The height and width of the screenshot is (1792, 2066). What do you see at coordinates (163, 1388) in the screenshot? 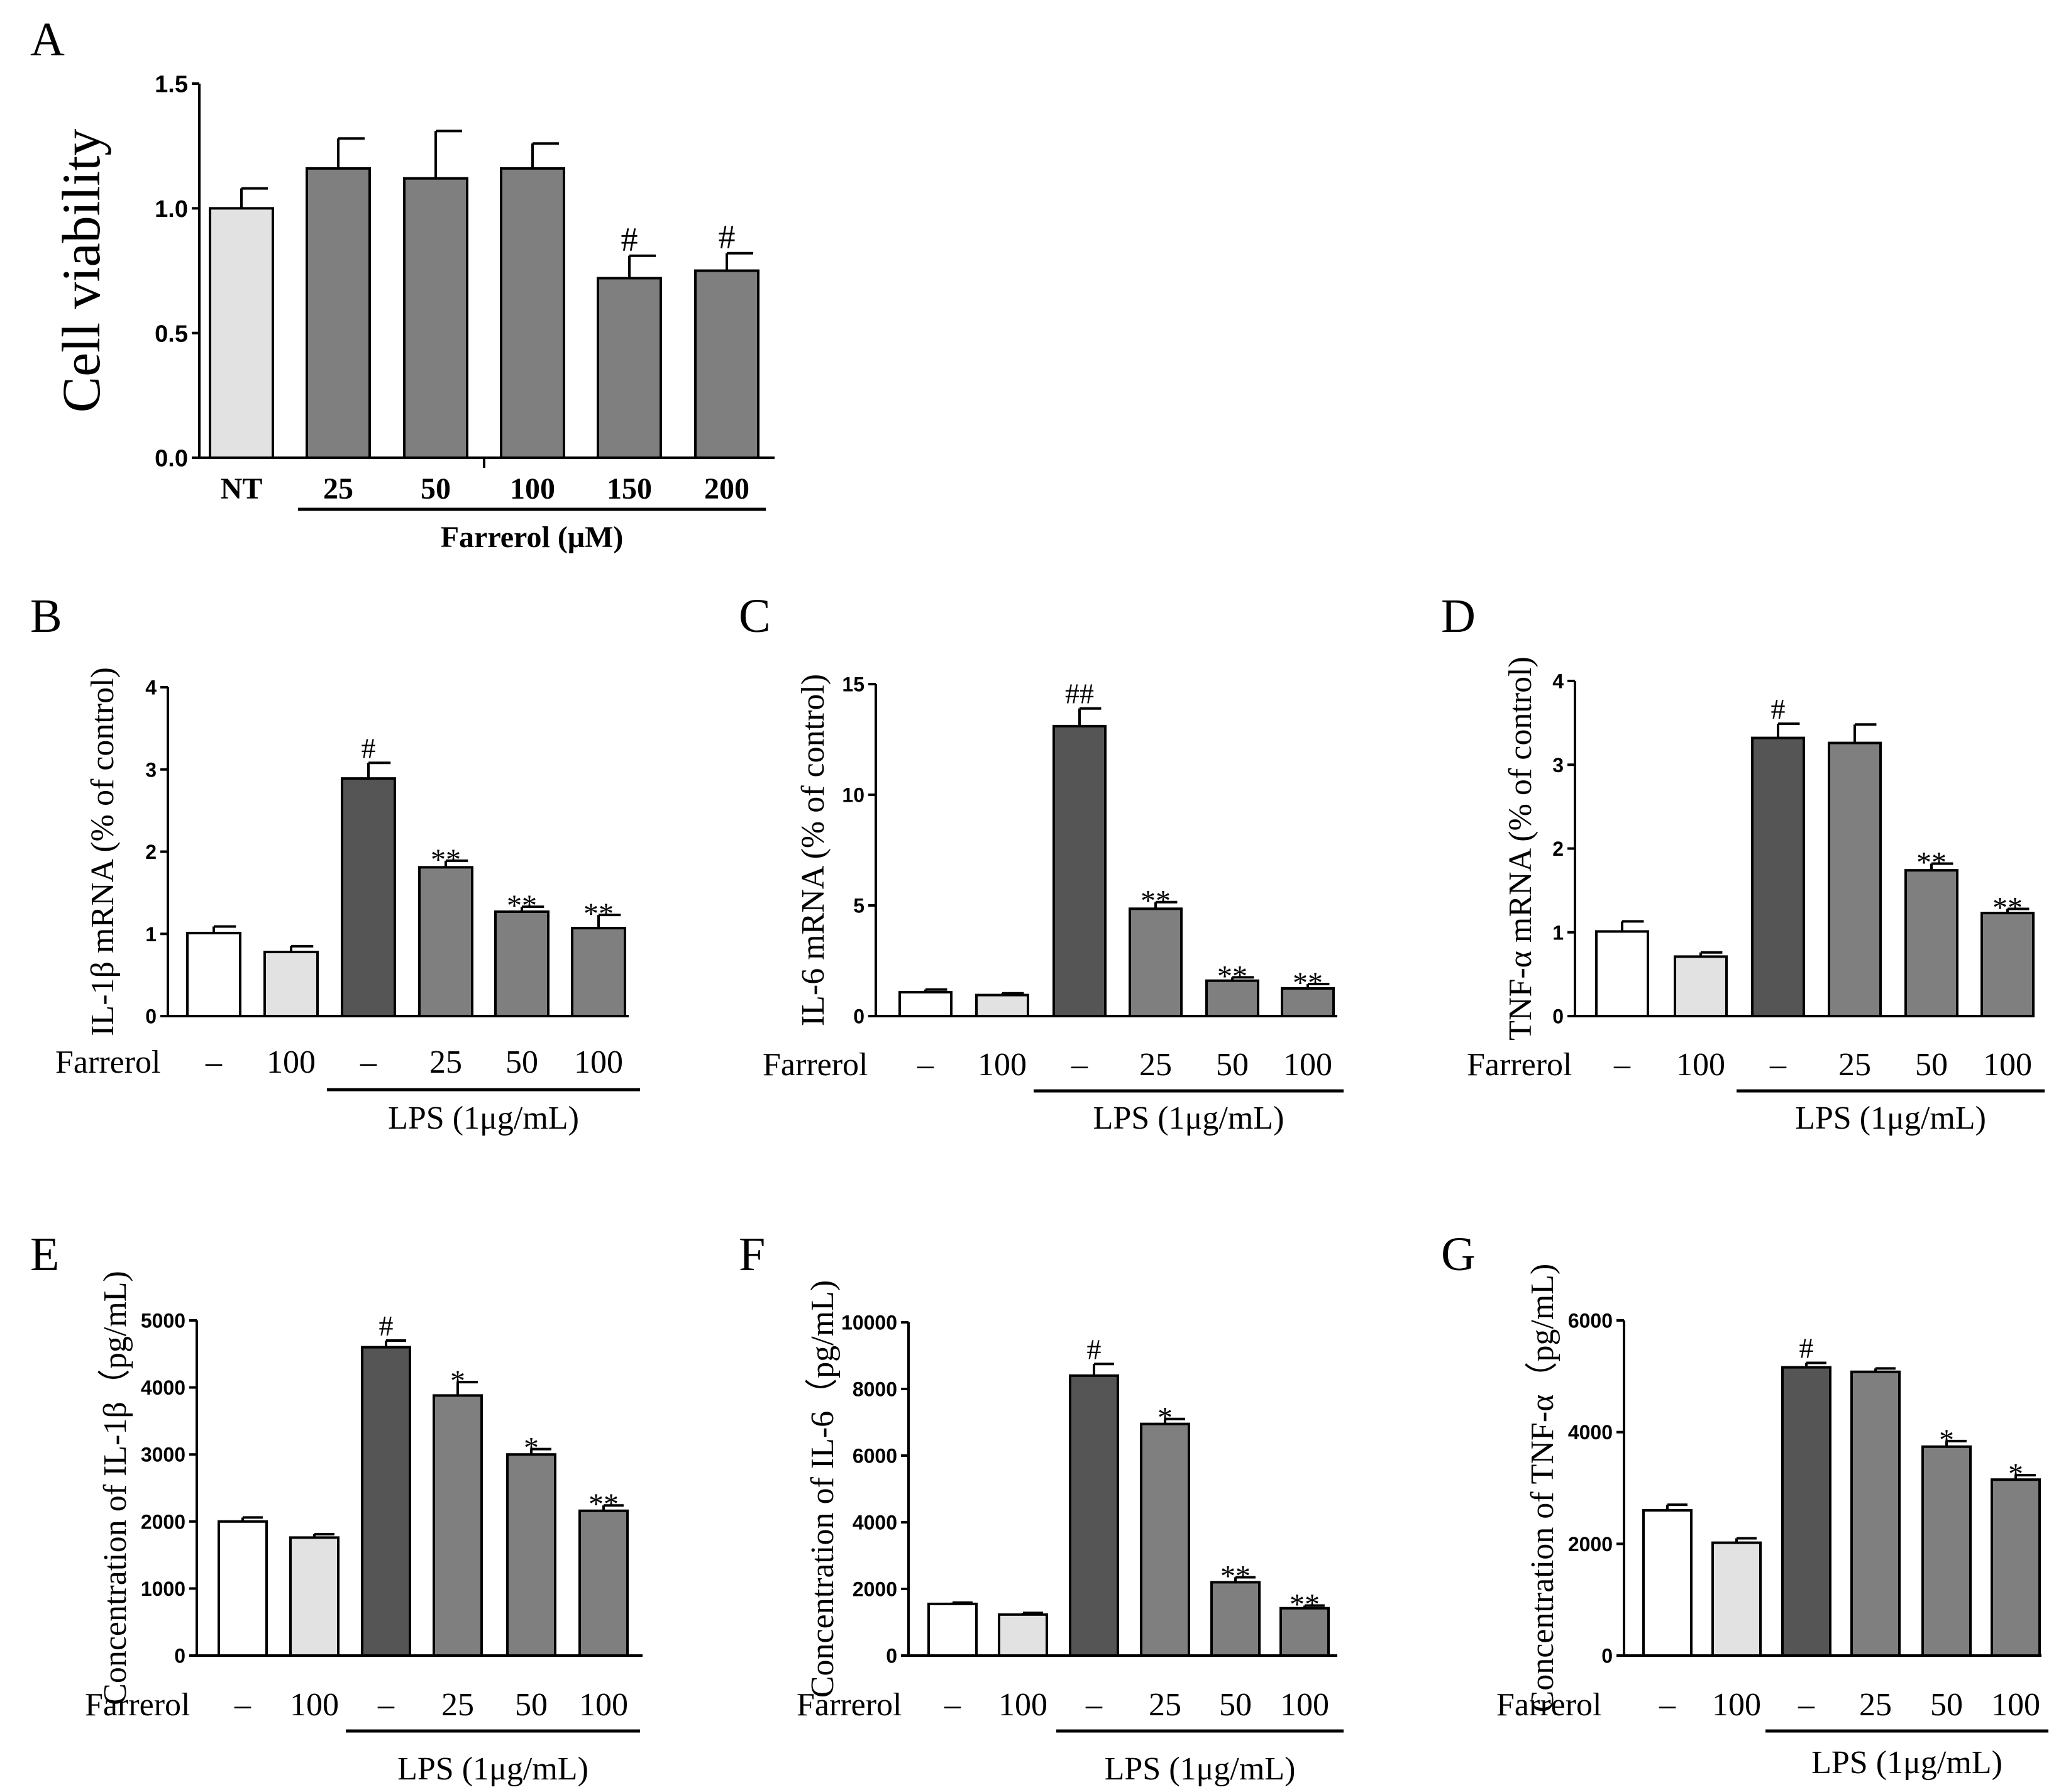
I see `y-tick-label: 4000` at bounding box center [163, 1388].